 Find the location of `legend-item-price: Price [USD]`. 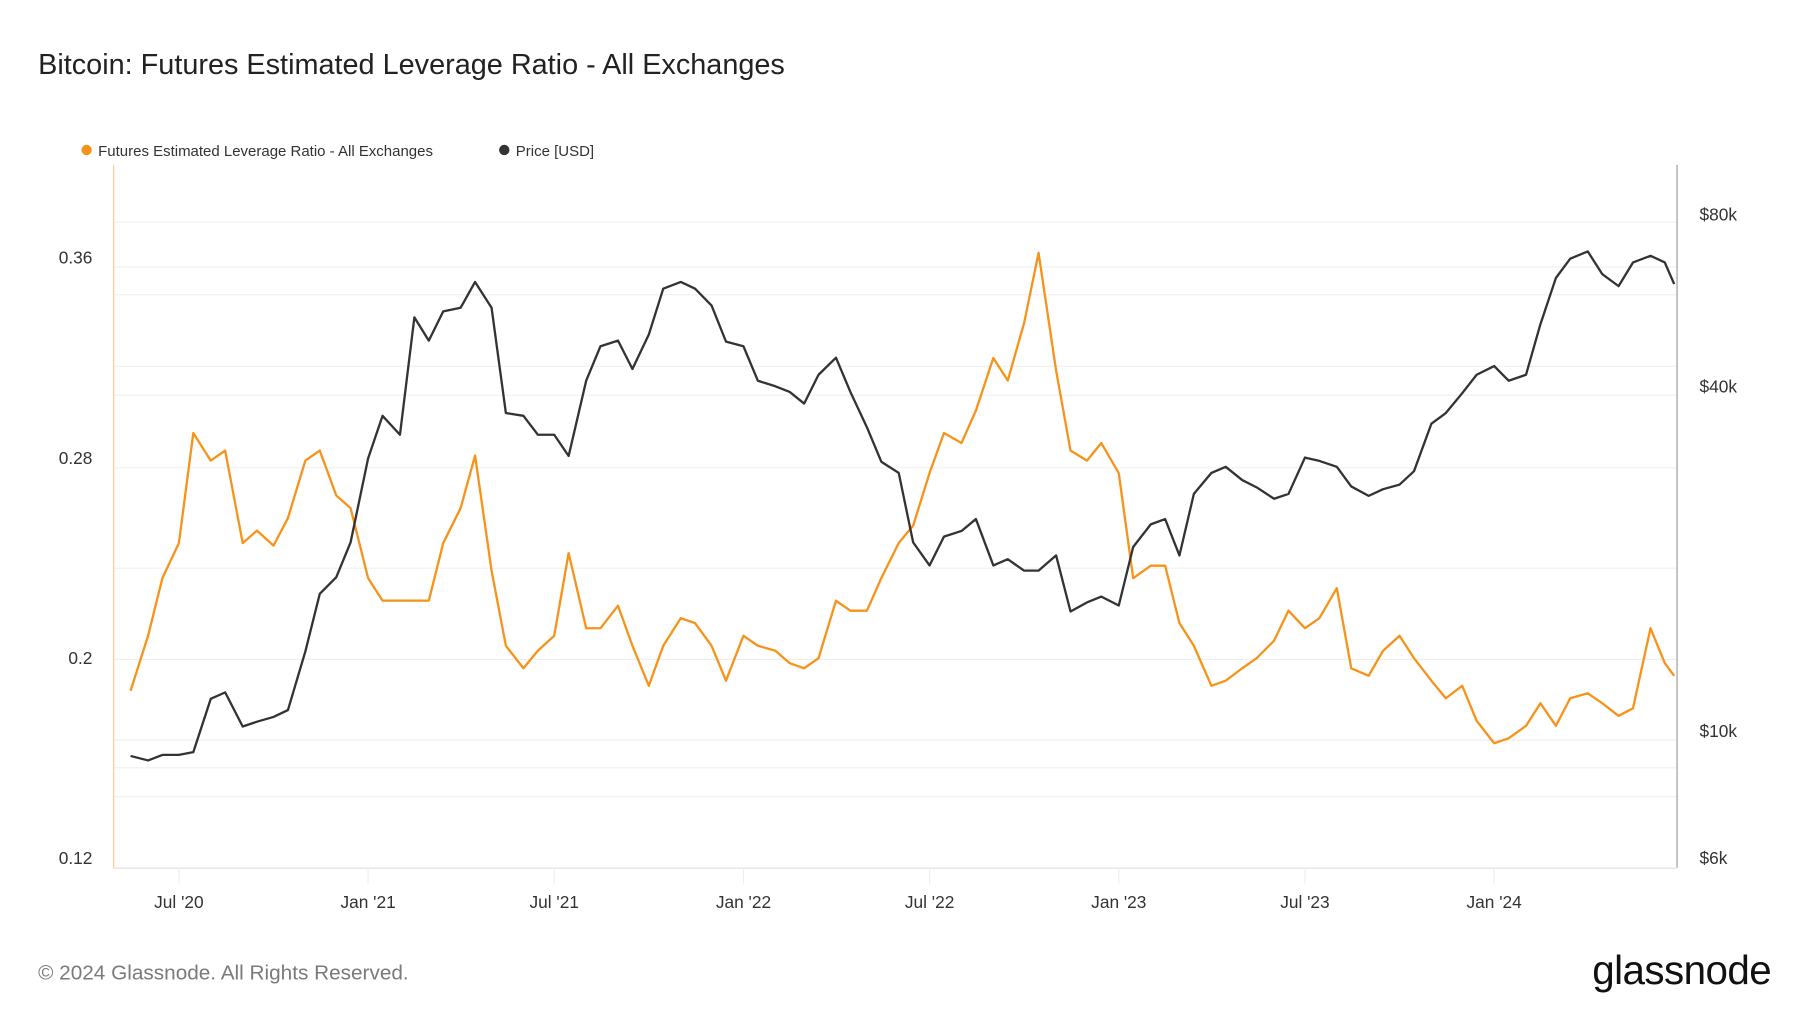

legend-item-price: Price [USD] is located at coordinates (546, 151).